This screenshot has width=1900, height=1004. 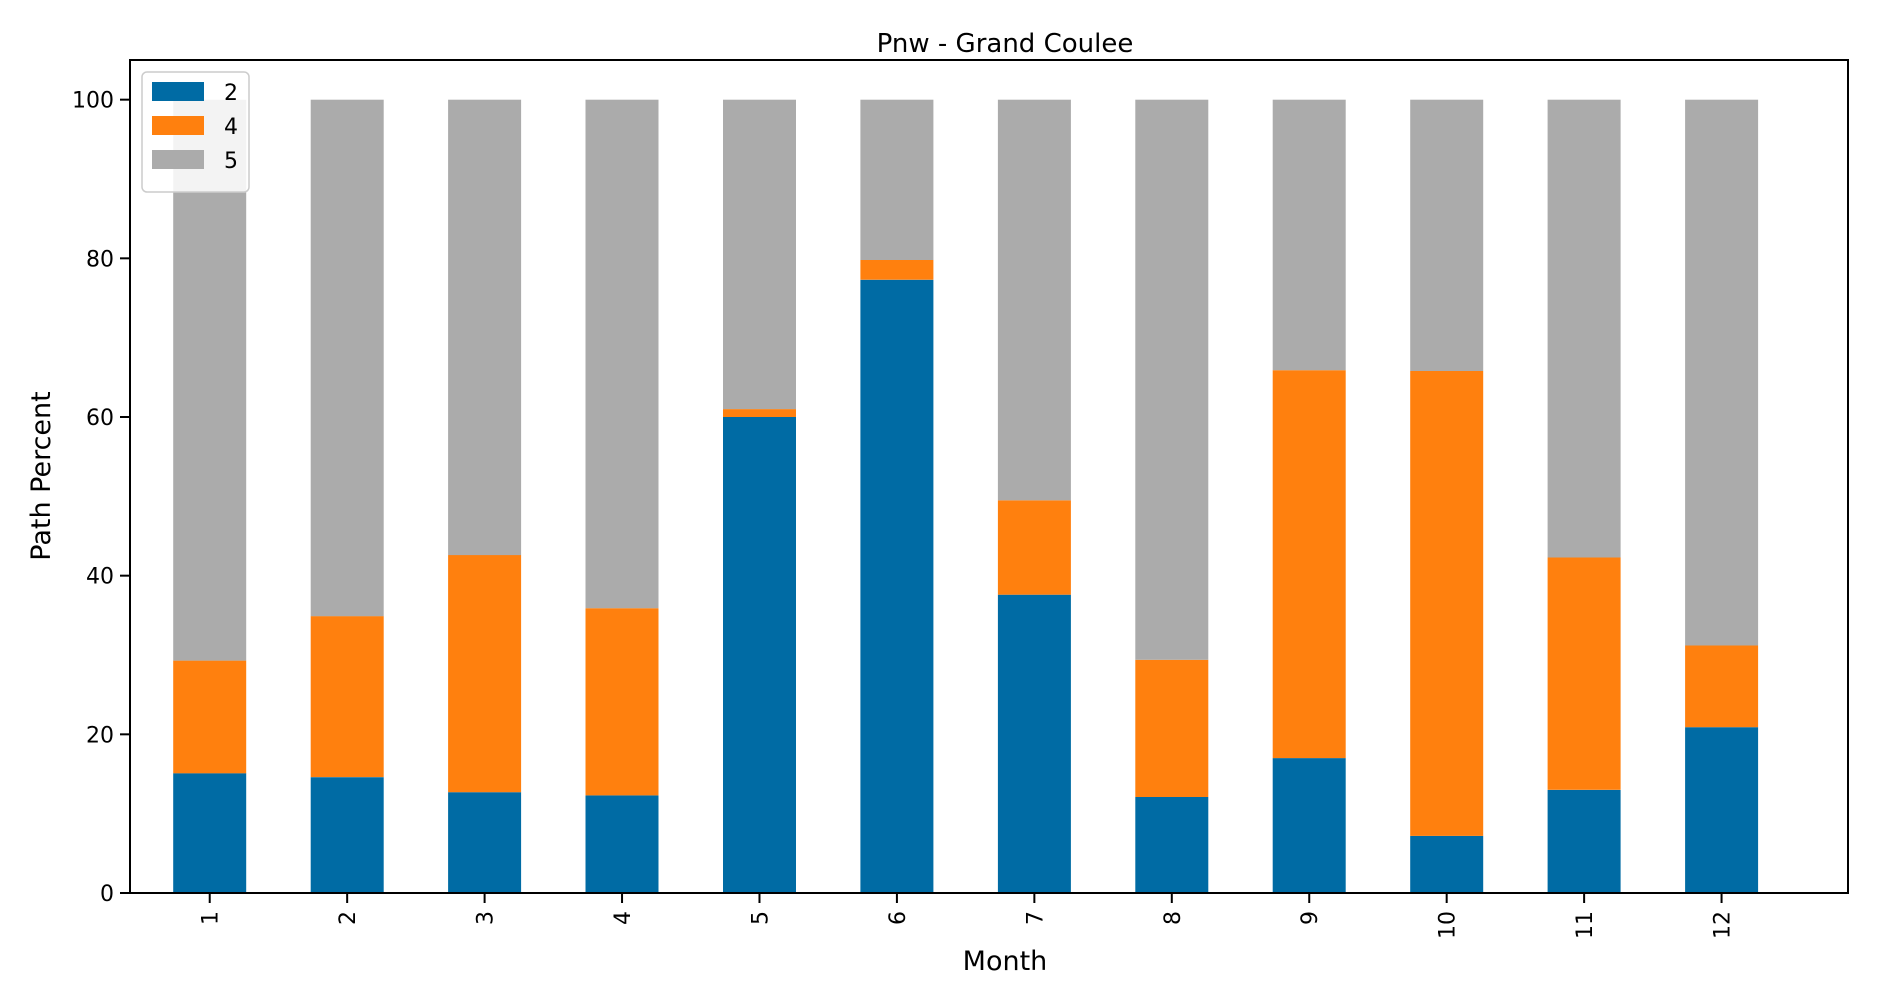 What do you see at coordinates (100, 577) in the screenshot?
I see `y-tick-label: 40` at bounding box center [100, 577].